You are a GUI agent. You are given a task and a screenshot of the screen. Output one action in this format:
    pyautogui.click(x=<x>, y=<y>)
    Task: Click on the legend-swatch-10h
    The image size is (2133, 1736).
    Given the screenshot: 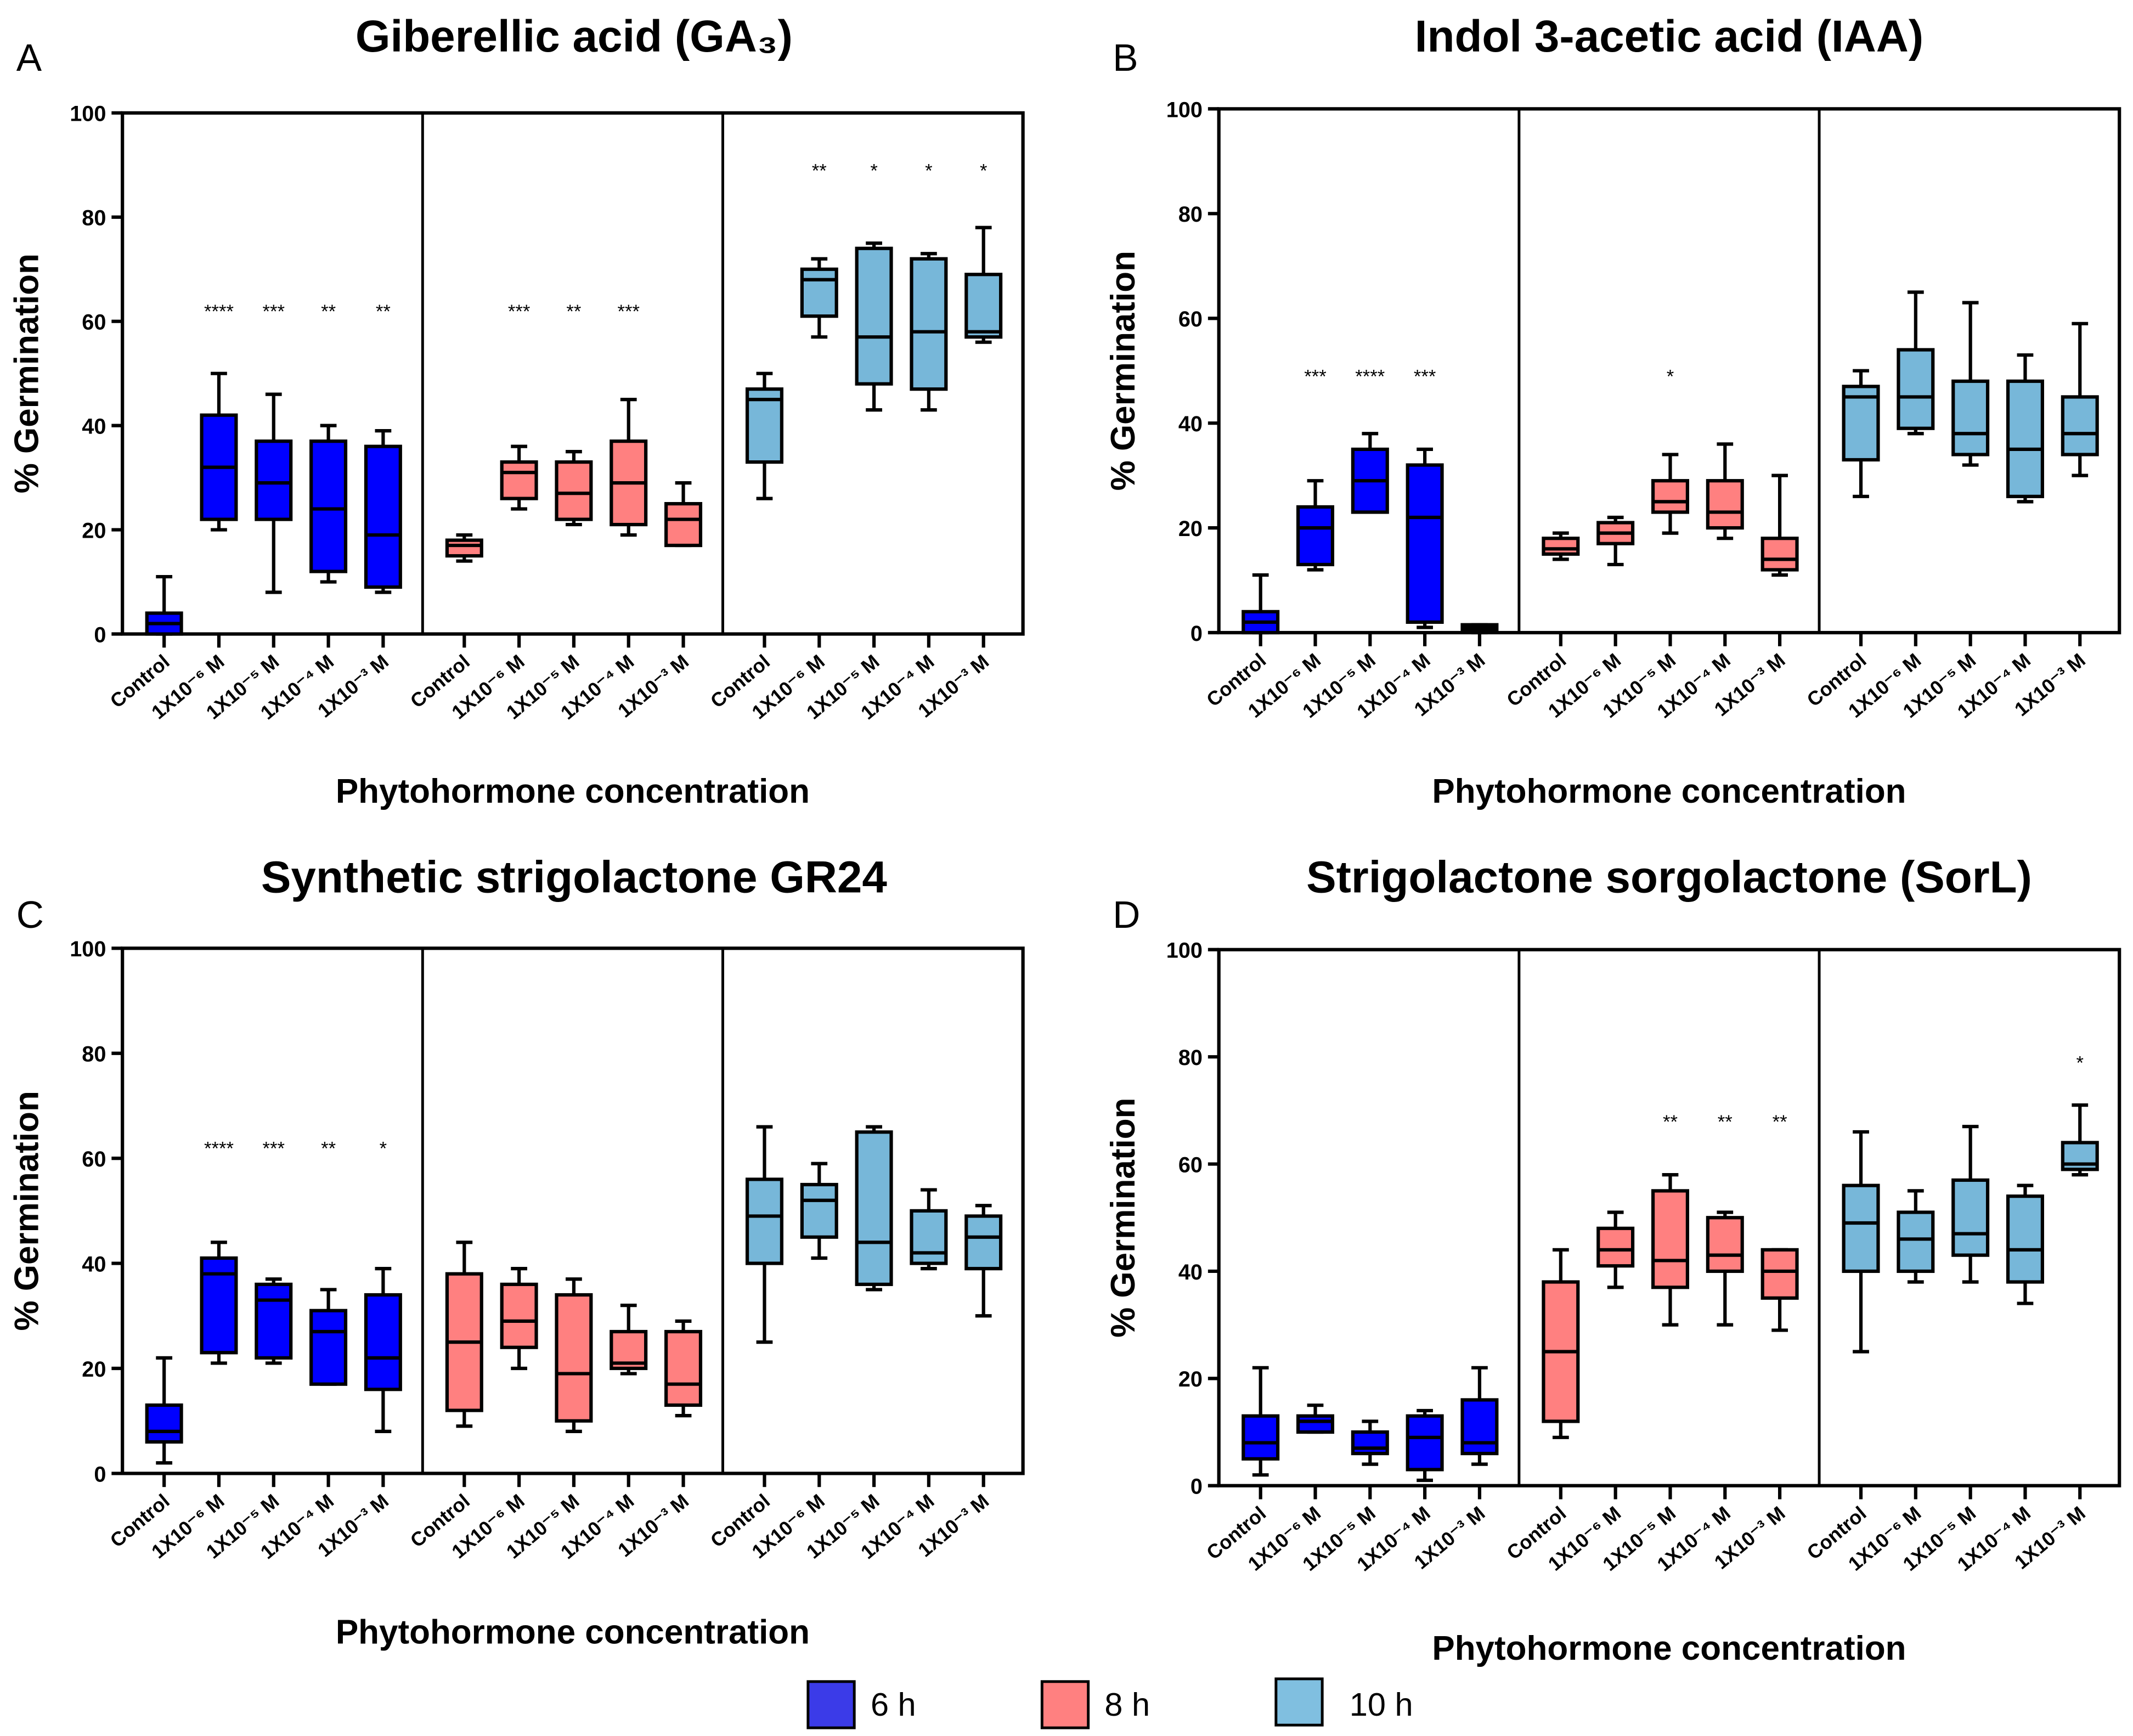 What is the action you would take?
    pyautogui.click(x=1299, y=1702)
    